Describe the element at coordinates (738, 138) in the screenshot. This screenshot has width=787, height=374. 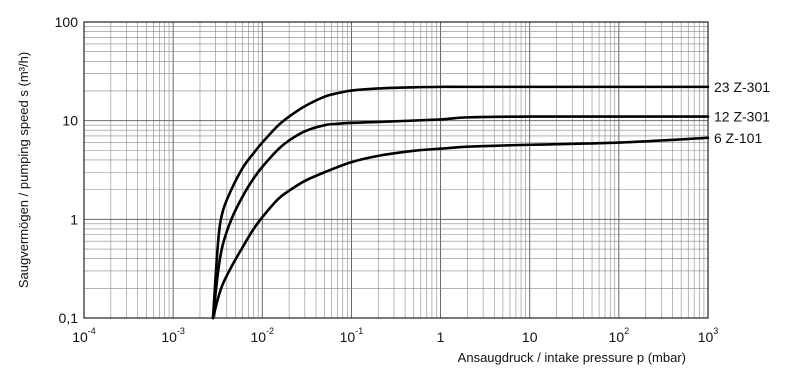
I see `series-label-2: 6 Z-101` at that location.